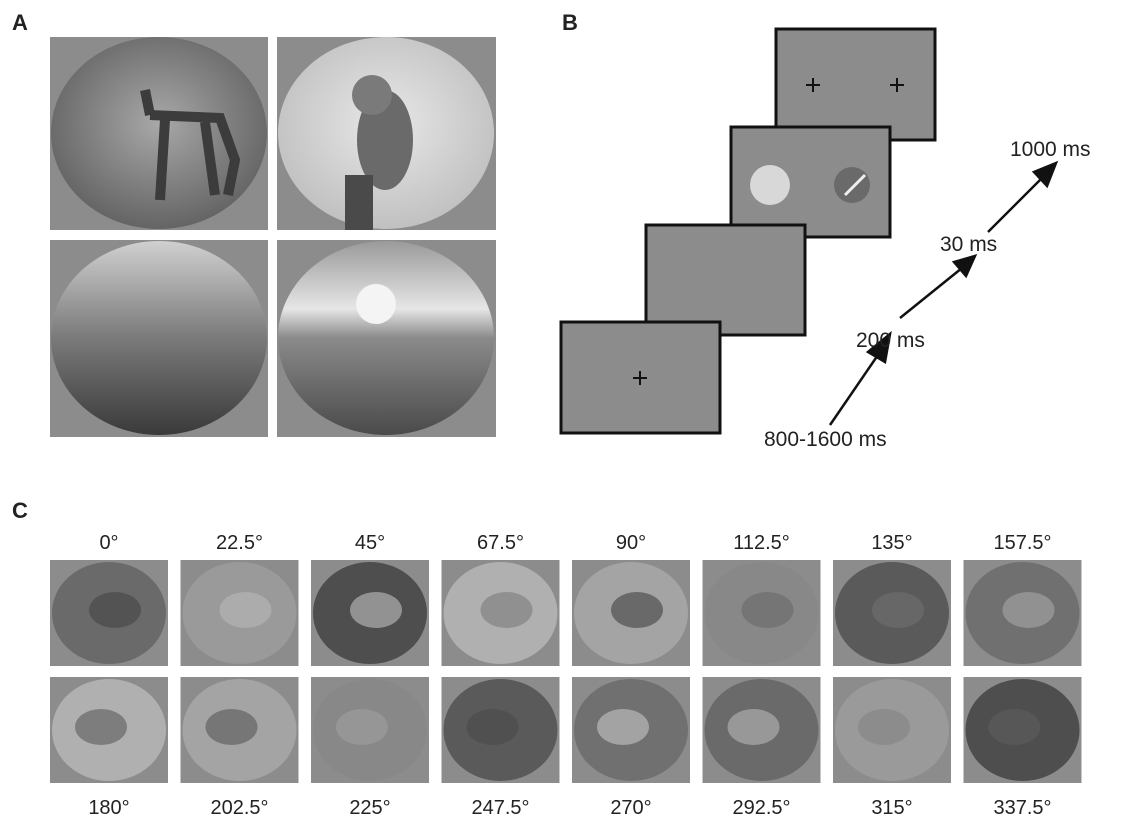 Image resolution: width=1129 pixels, height=828 pixels. What do you see at coordinates (761, 808) in the screenshot?
I see `angle-label: 292.5°` at bounding box center [761, 808].